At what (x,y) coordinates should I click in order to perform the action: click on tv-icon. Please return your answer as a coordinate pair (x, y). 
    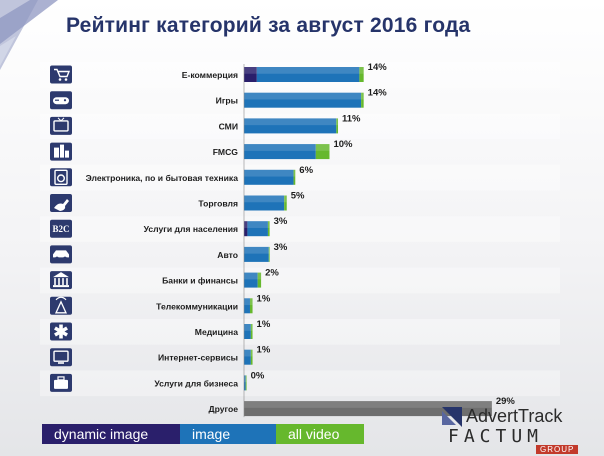
    Looking at the image, I should click on (61, 125).